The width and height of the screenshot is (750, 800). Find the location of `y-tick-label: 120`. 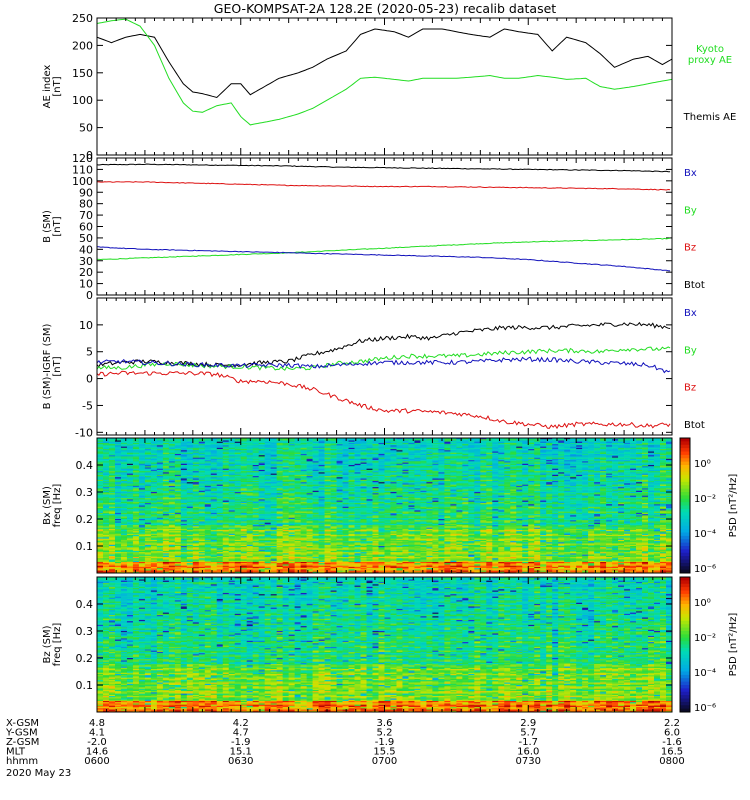

y-tick-label: 120 is located at coordinates (82, 158).